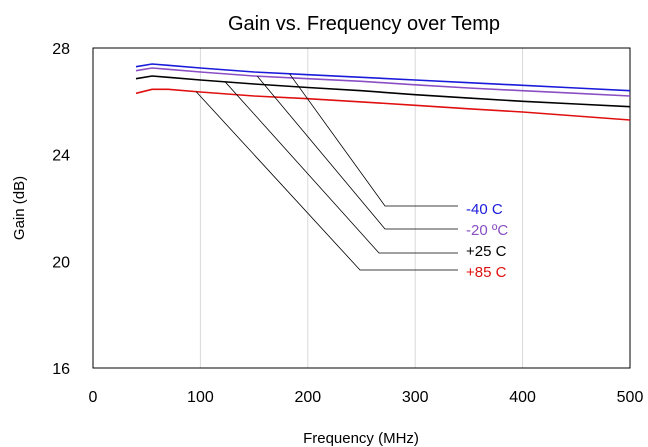 The image size is (648, 447). Describe the element at coordinates (61, 156) in the screenshot. I see `y-tick-label: 24` at that location.